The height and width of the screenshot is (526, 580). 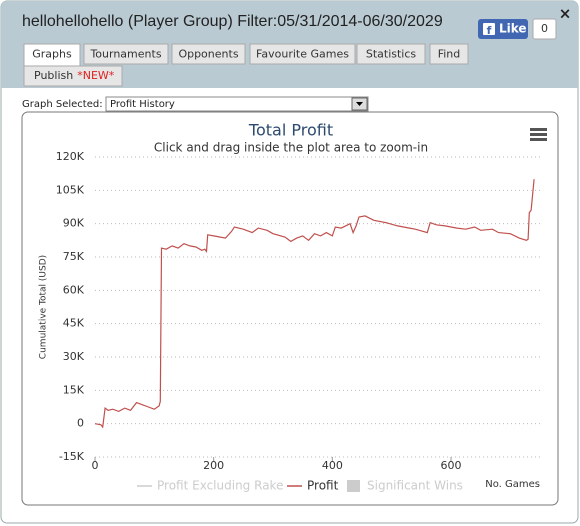 I want to click on y-tick-label: -15K, so click(x=72, y=456).